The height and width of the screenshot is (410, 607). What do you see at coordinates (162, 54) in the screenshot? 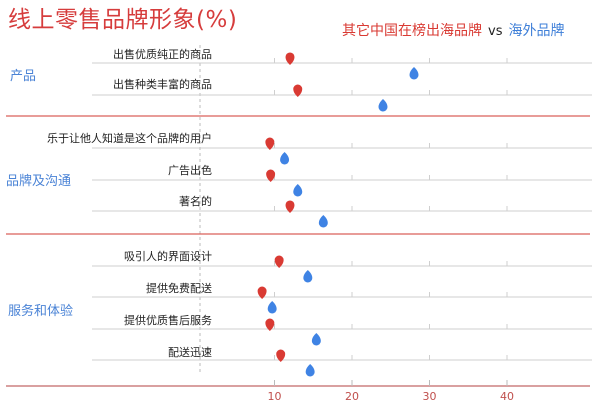
I see `row-label: 出售优质纯正的商品` at bounding box center [162, 54].